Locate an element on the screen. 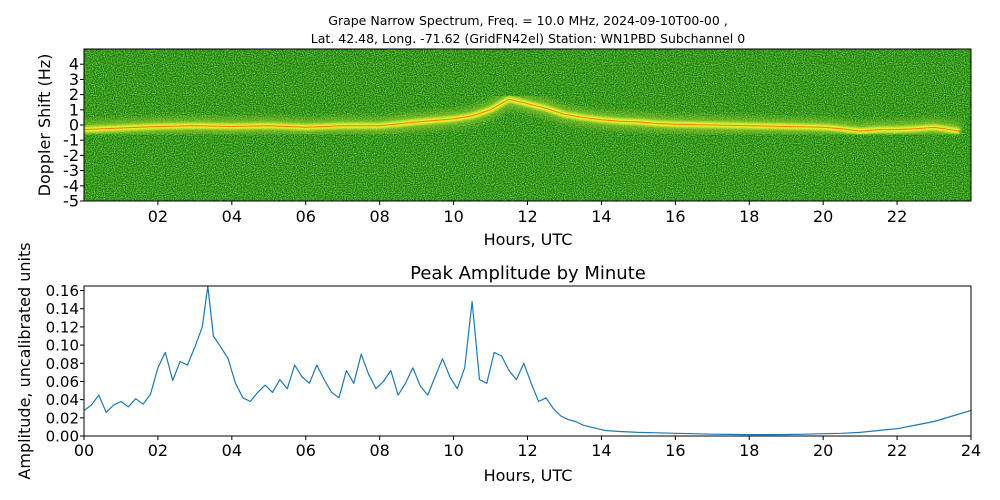  amplitude-x-tick-label: 18 is located at coordinates (749, 450).